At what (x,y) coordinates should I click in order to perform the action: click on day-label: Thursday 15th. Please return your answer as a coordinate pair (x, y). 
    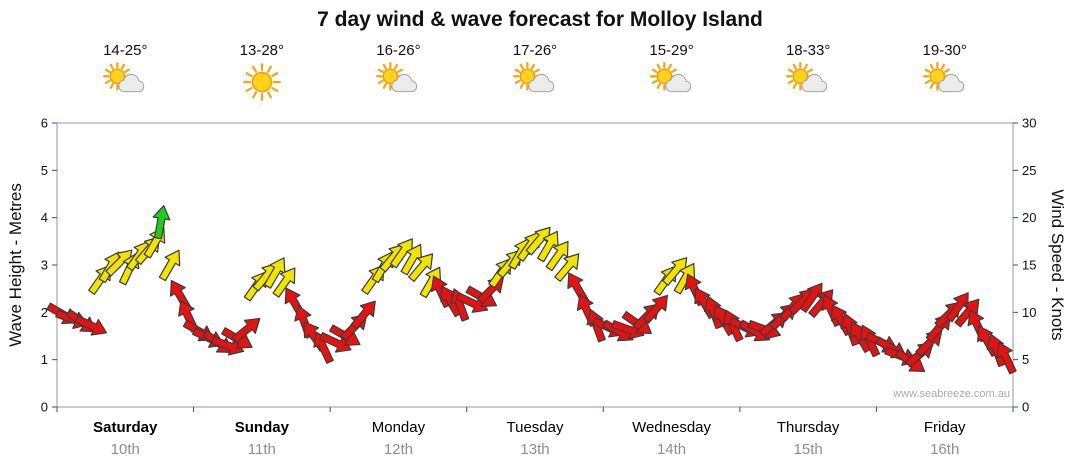
    Looking at the image, I should click on (808, 438).